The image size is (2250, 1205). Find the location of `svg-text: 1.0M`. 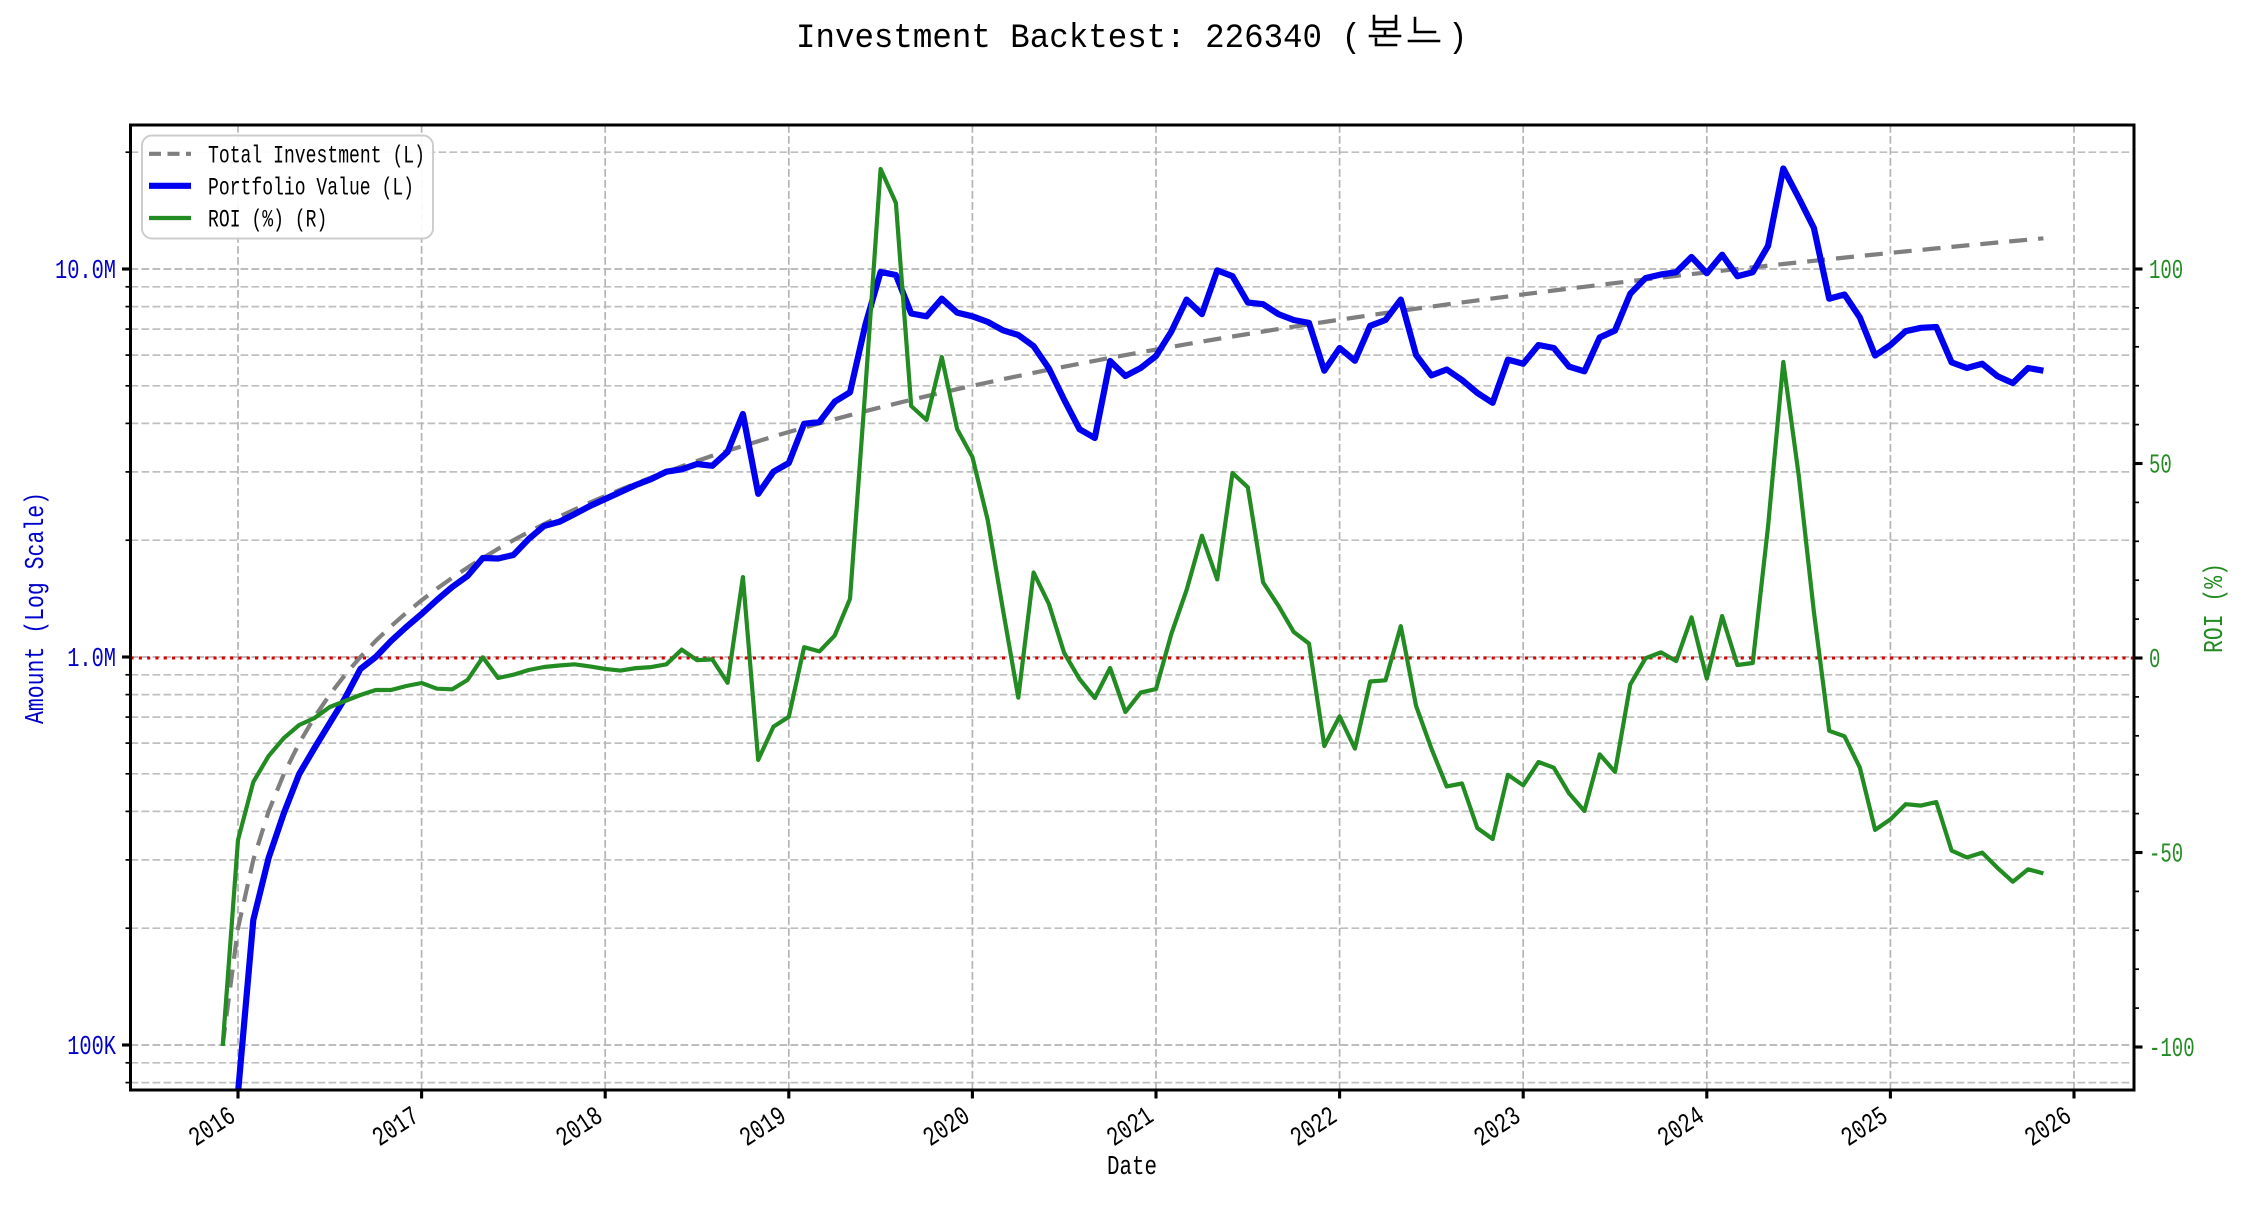

svg-text: 1.0M is located at coordinates (91, 660).